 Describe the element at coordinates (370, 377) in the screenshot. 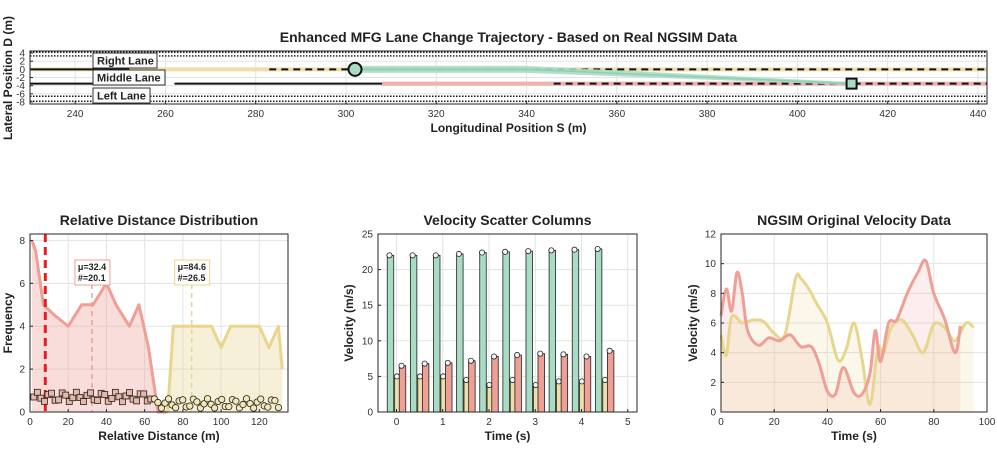

I see `y-tick-label: 5` at that location.